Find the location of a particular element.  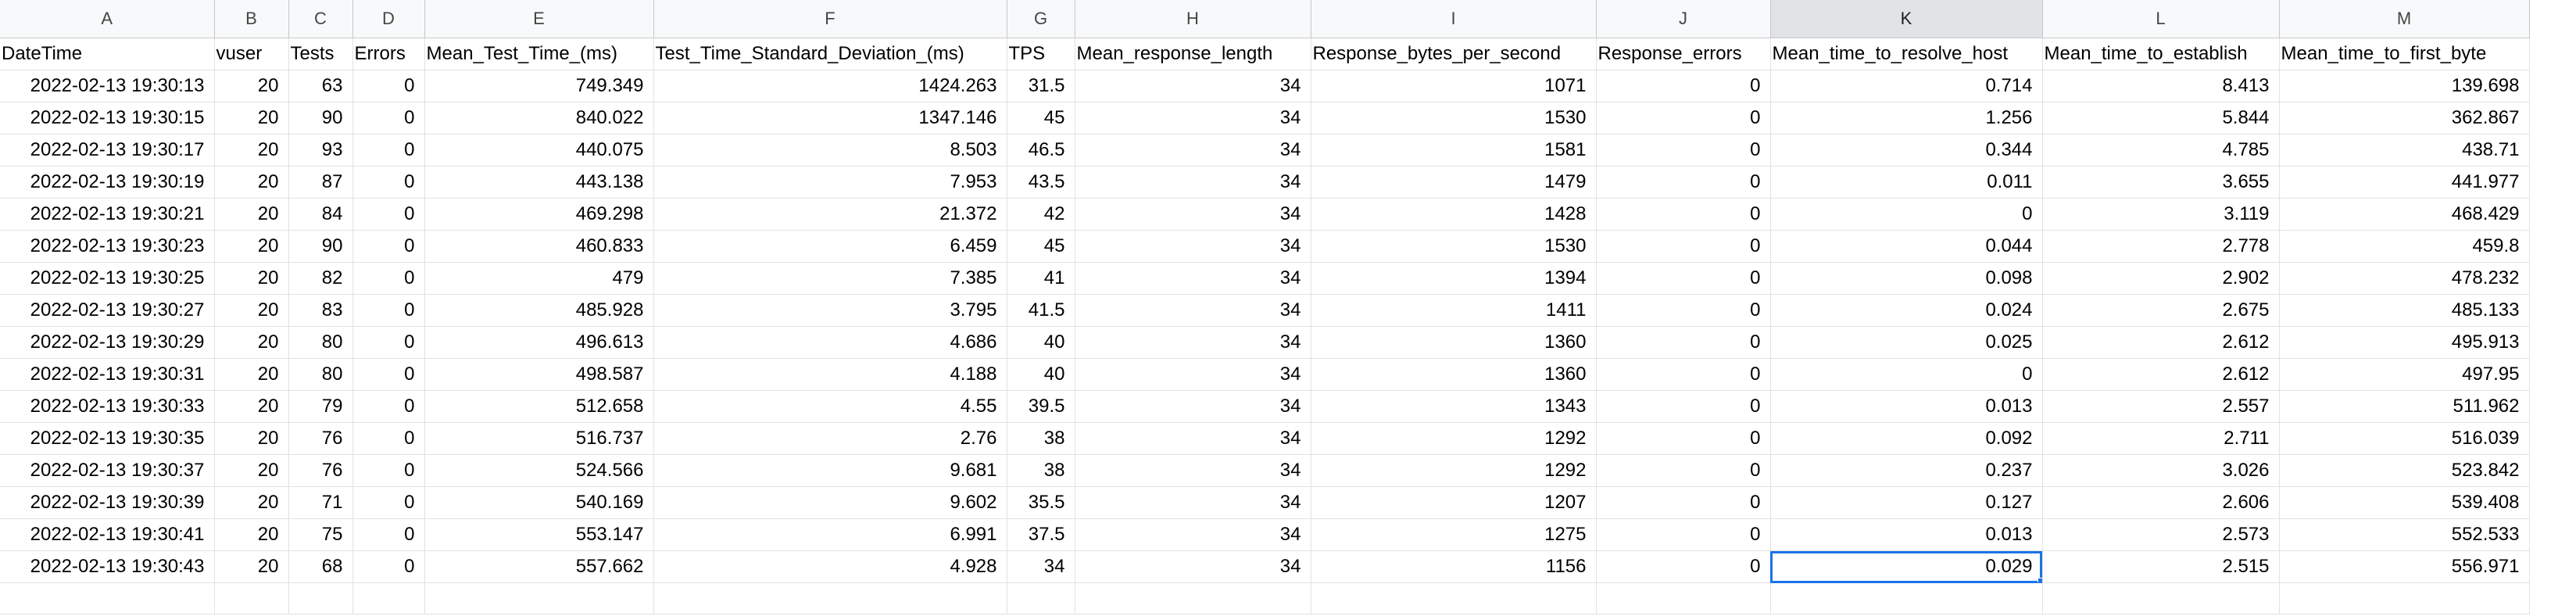

cell: 1530 is located at coordinates (1454, 118).